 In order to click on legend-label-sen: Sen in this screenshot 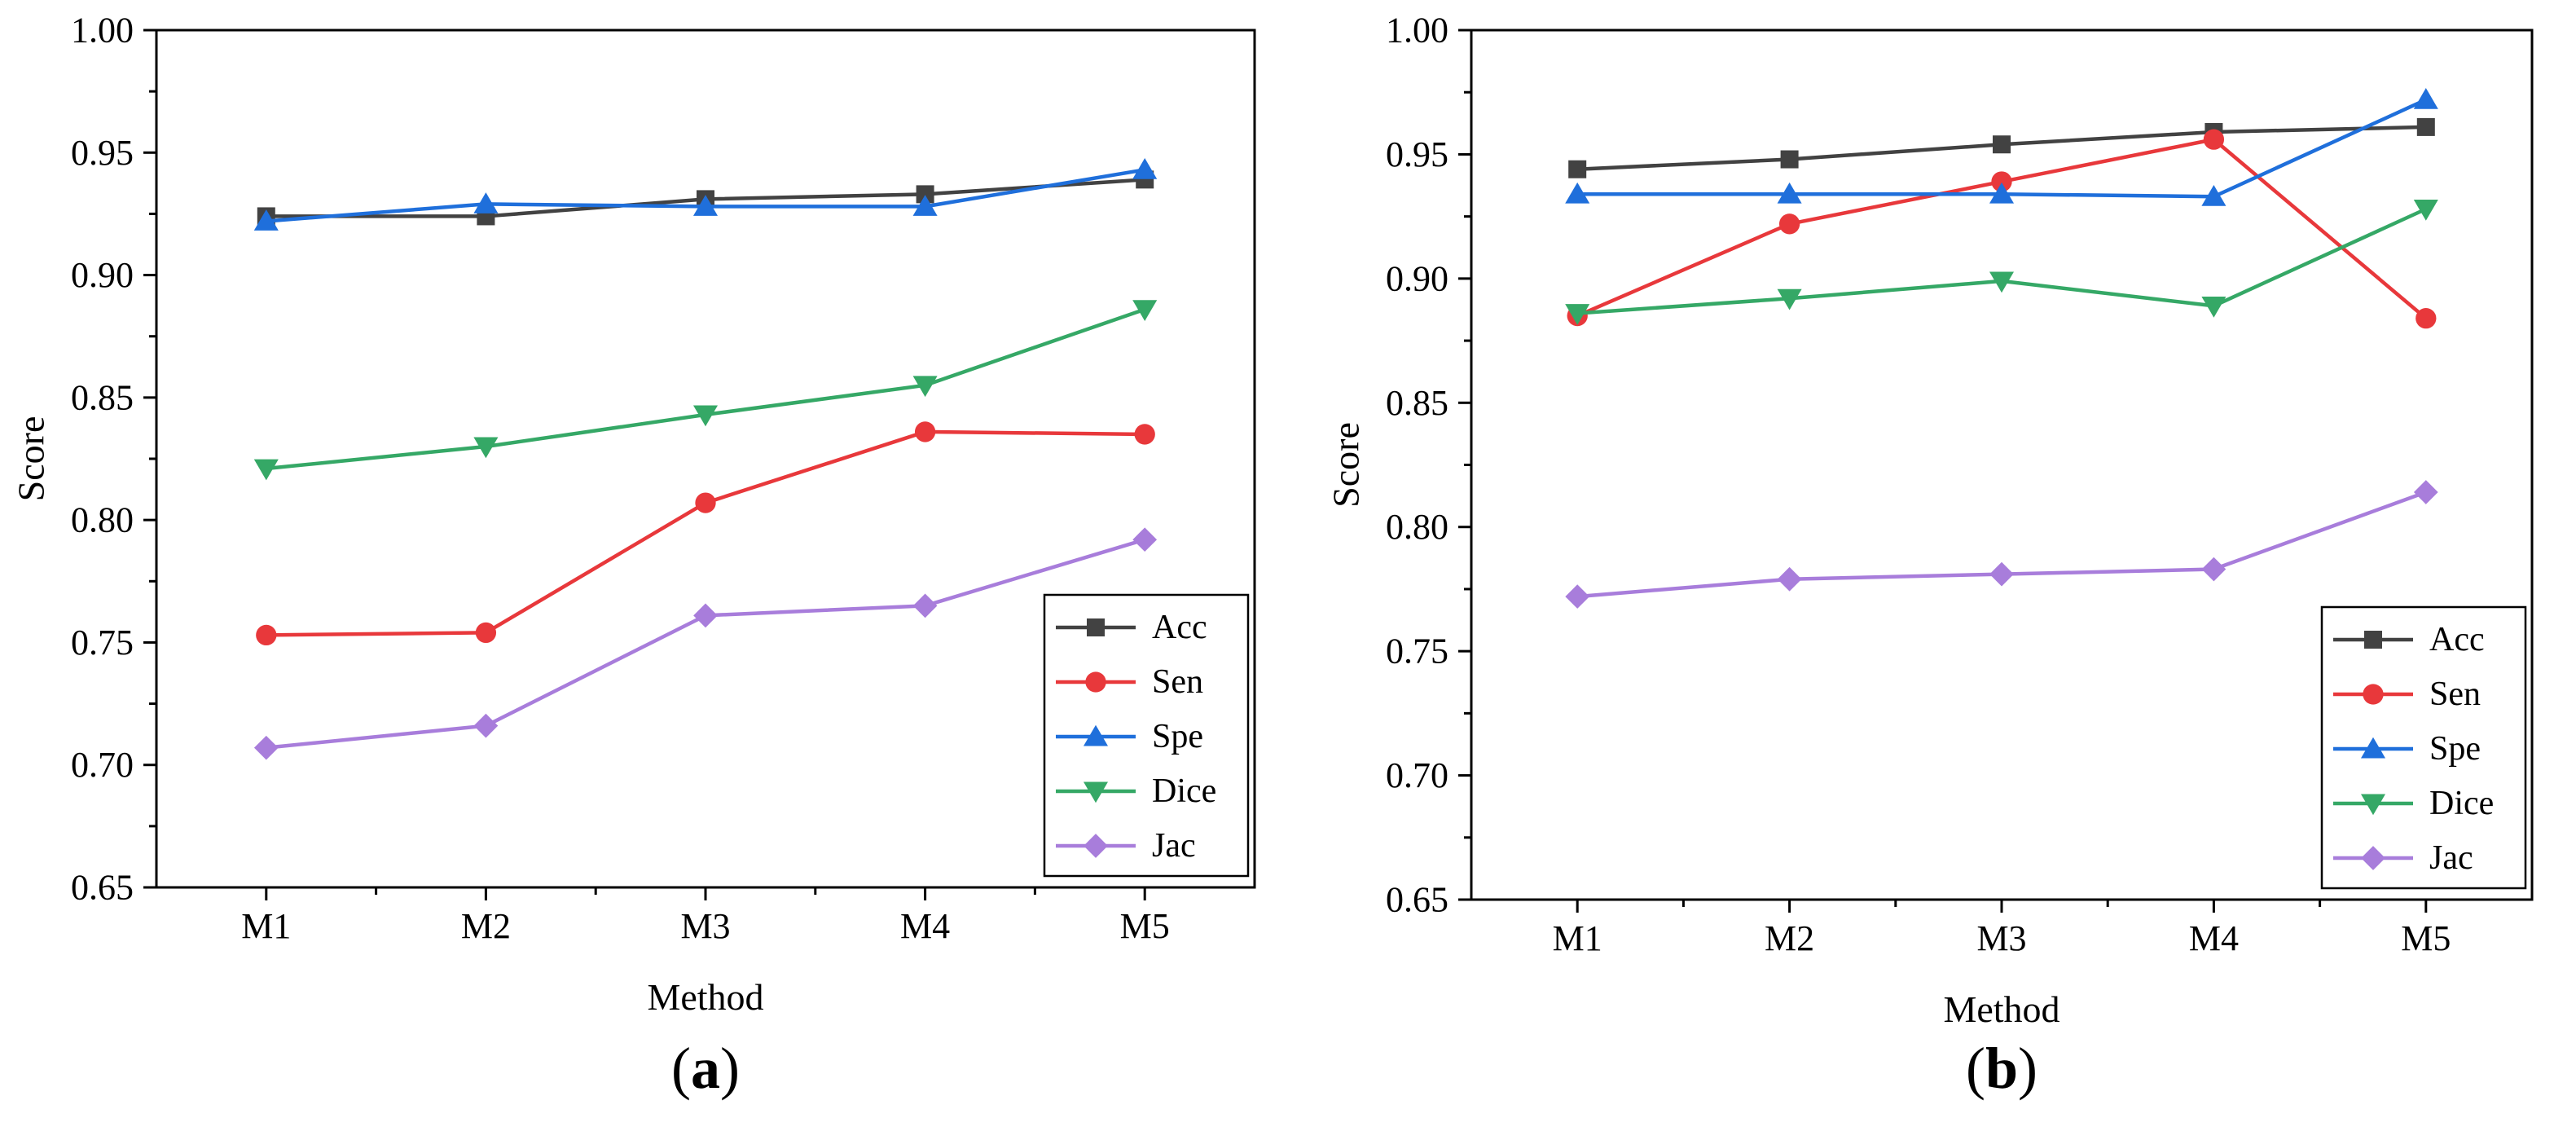, I will do `click(1177, 682)`.